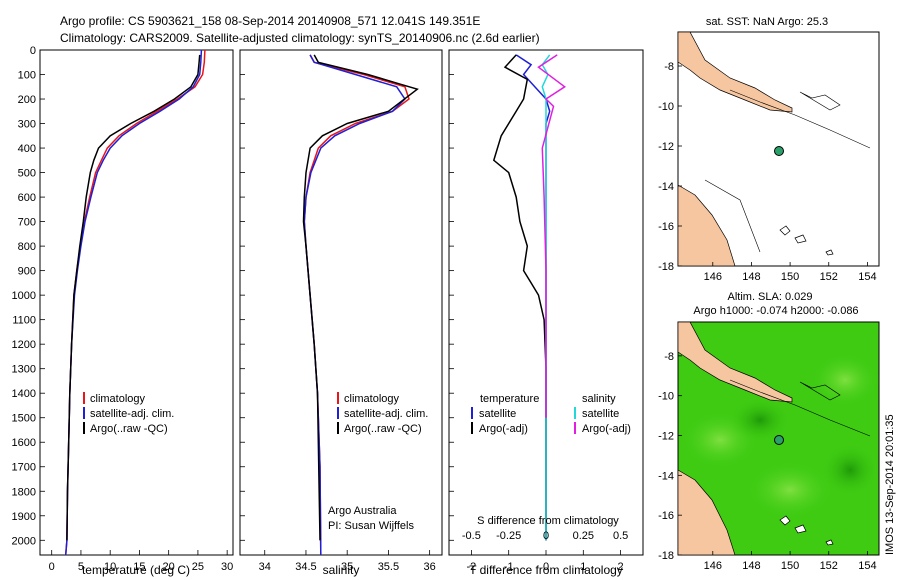  Describe the element at coordinates (24, 443) in the screenshot. I see `depth-tick-label: 1600` at that location.